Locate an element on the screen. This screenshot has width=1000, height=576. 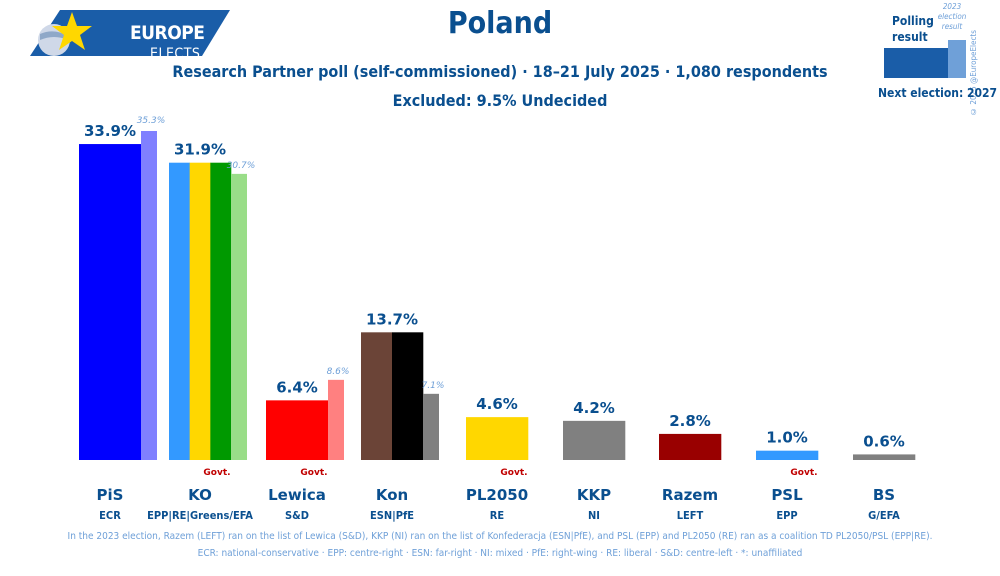
party-group-pis: ECR is located at coordinates (110, 515).